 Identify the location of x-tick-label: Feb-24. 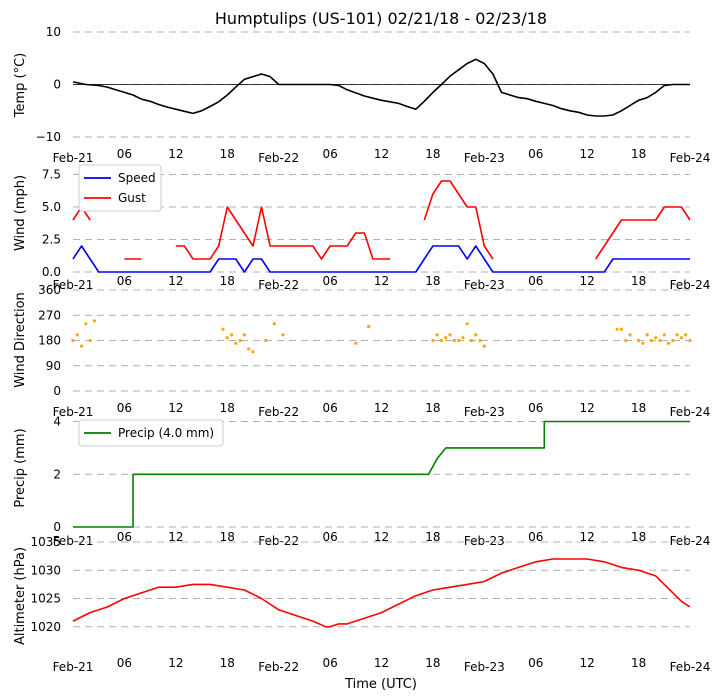
(690, 541).